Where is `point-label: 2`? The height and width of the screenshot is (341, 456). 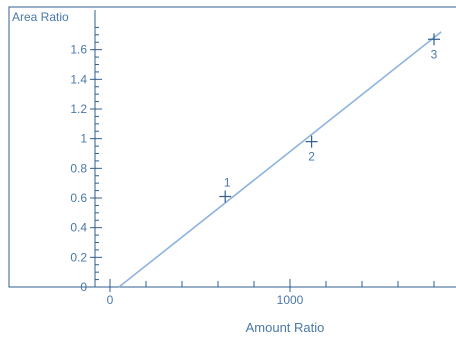
point-label: 2 is located at coordinates (311, 157).